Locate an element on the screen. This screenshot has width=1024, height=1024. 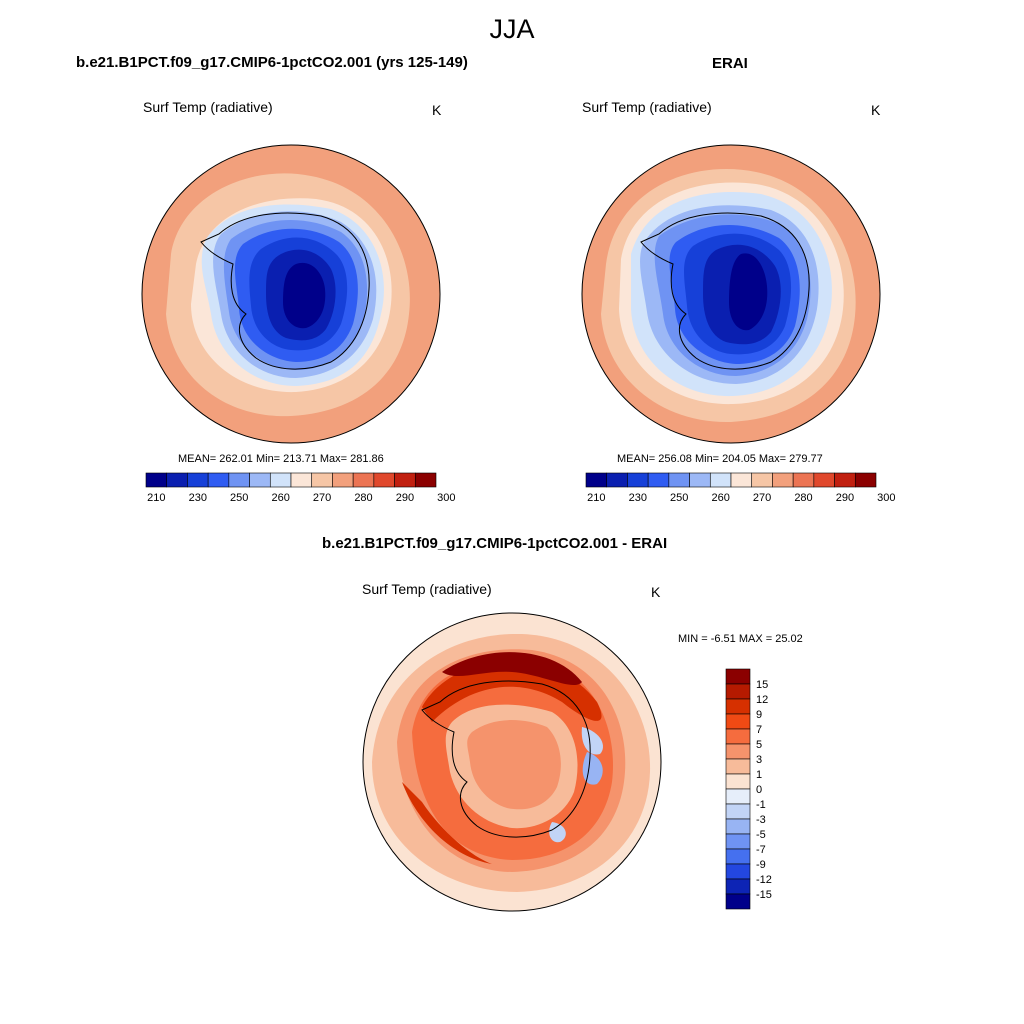
panel-1-colorbar-tick-label: 250 is located at coordinates (239, 498).